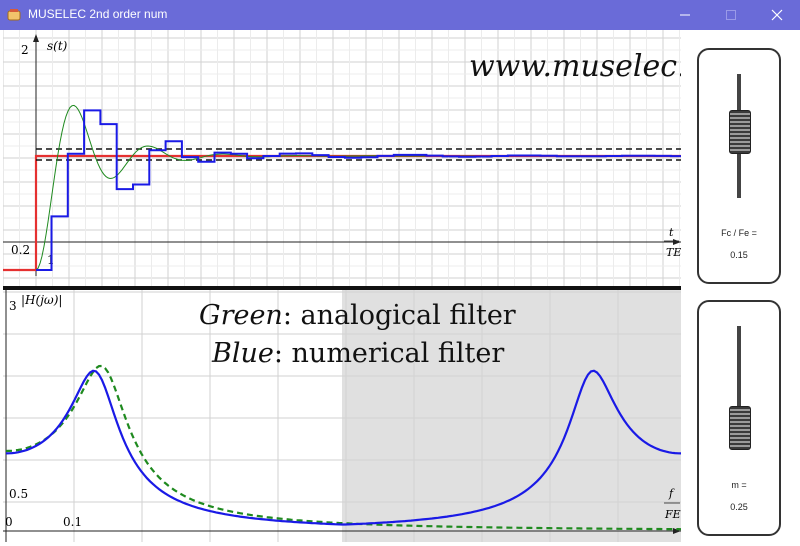  I want to click on y-axis-label: |H(jω)|, so click(41, 300).